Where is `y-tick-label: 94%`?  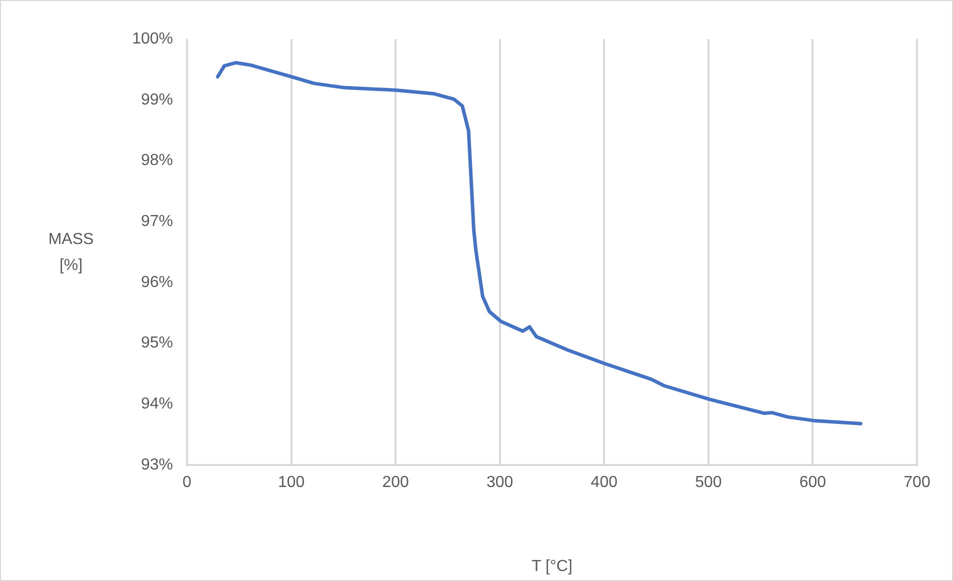
y-tick-label: 94% is located at coordinates (156, 404).